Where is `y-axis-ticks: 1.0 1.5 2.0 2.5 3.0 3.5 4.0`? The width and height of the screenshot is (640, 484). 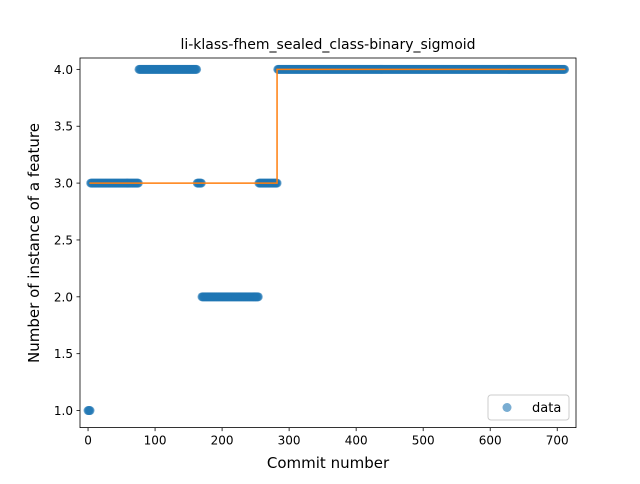
y-axis-ticks: 1.0 1.5 2.0 2.5 3.0 3.5 4.0 is located at coordinates (67, 240).